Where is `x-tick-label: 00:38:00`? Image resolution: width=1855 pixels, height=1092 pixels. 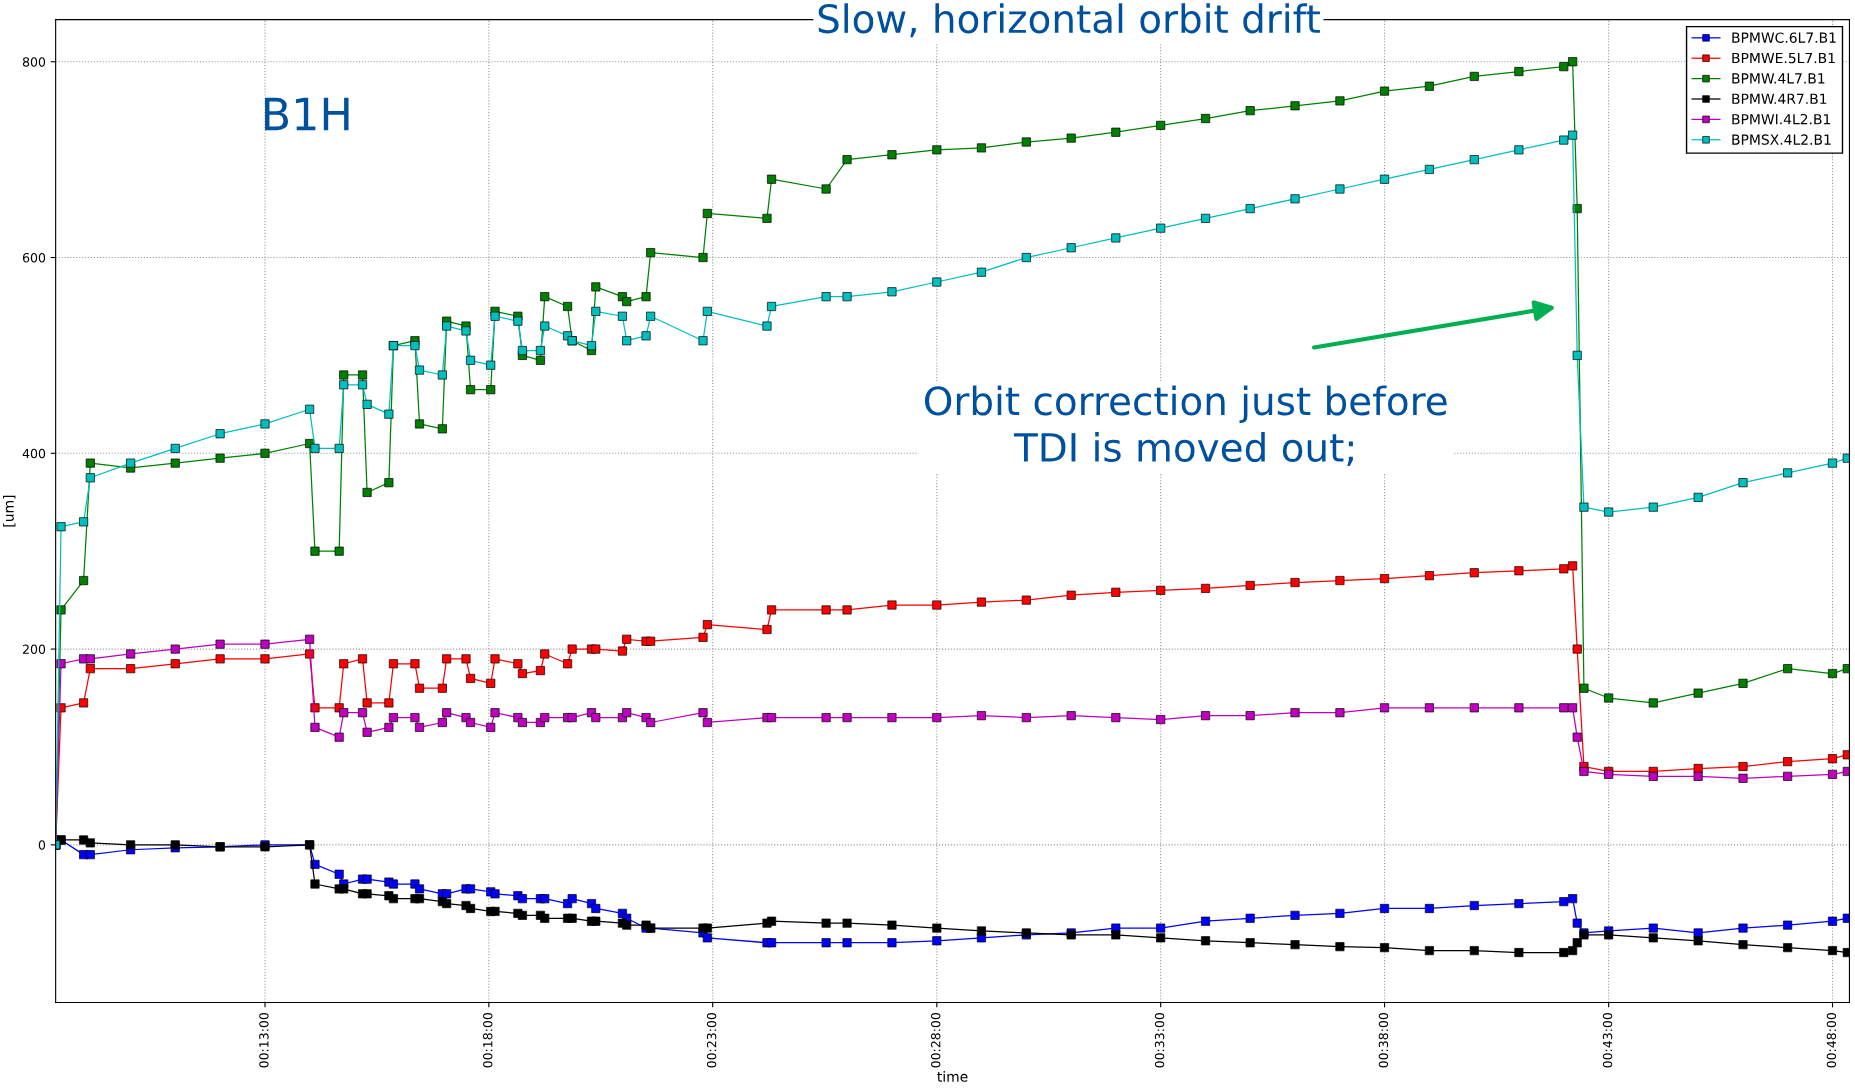
x-tick-label: 00:38:00 is located at coordinates (1383, 1040).